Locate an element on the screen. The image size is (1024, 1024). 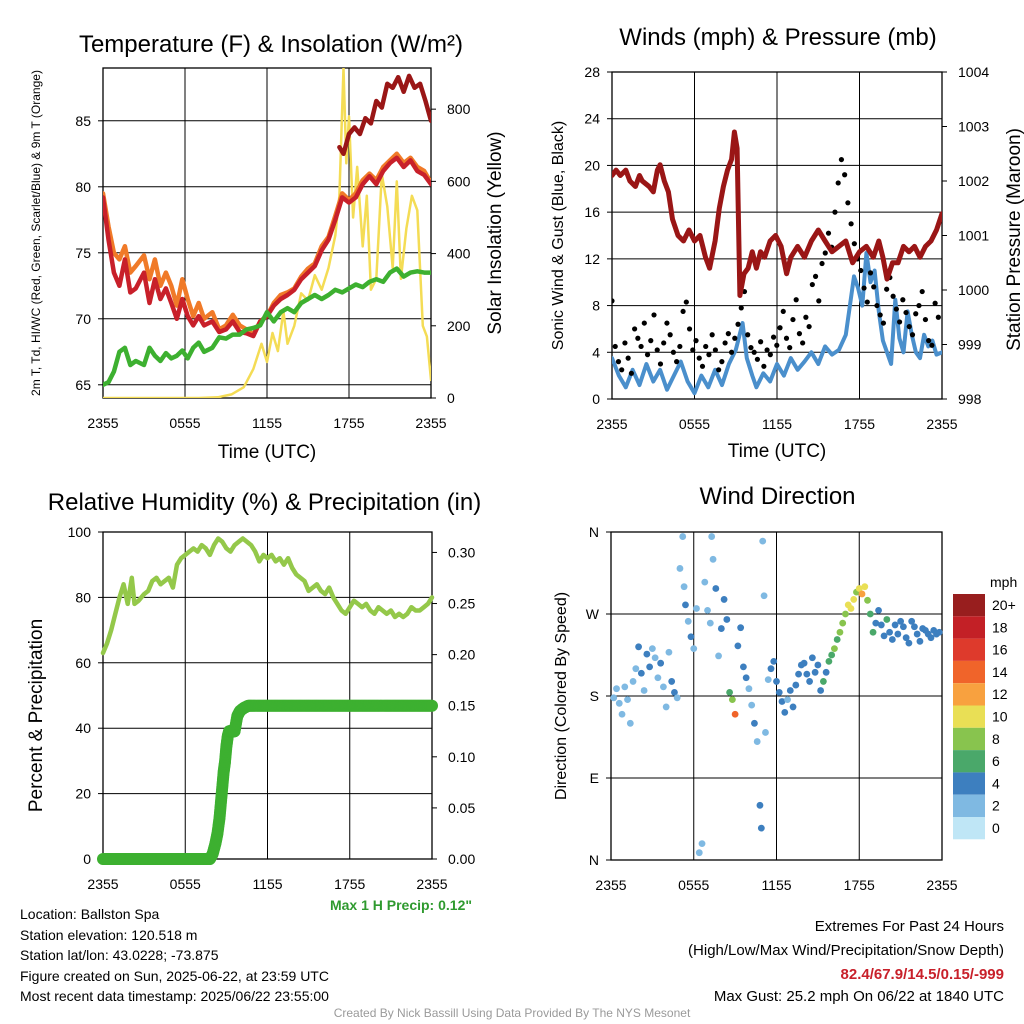
chart-title: Temperature (F) & Insolation (W/m²) is located at coordinates (271, 44).